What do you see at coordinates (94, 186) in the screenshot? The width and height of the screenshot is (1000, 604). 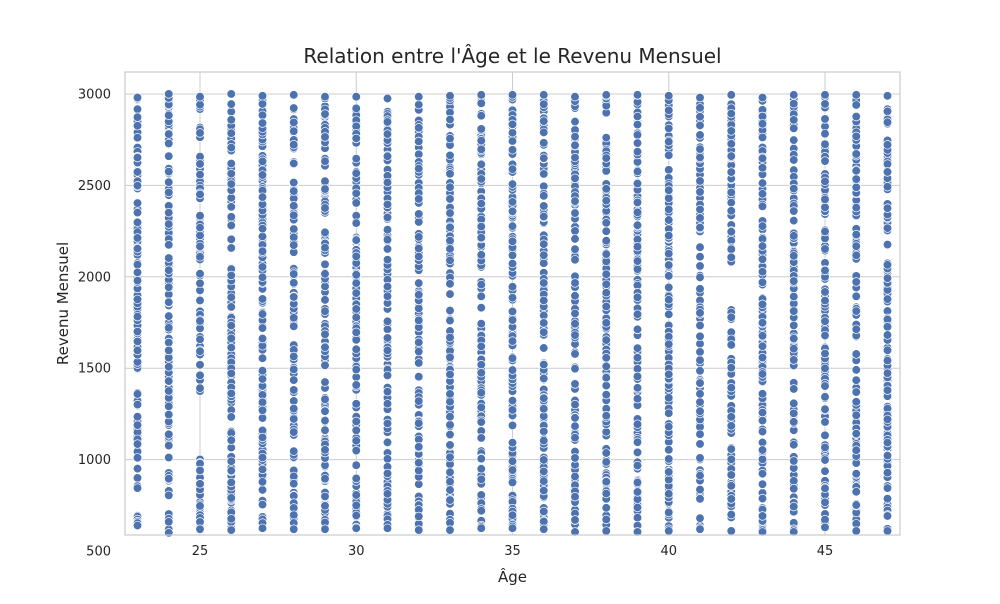 I see `y-tick-label: 2500` at bounding box center [94, 186].